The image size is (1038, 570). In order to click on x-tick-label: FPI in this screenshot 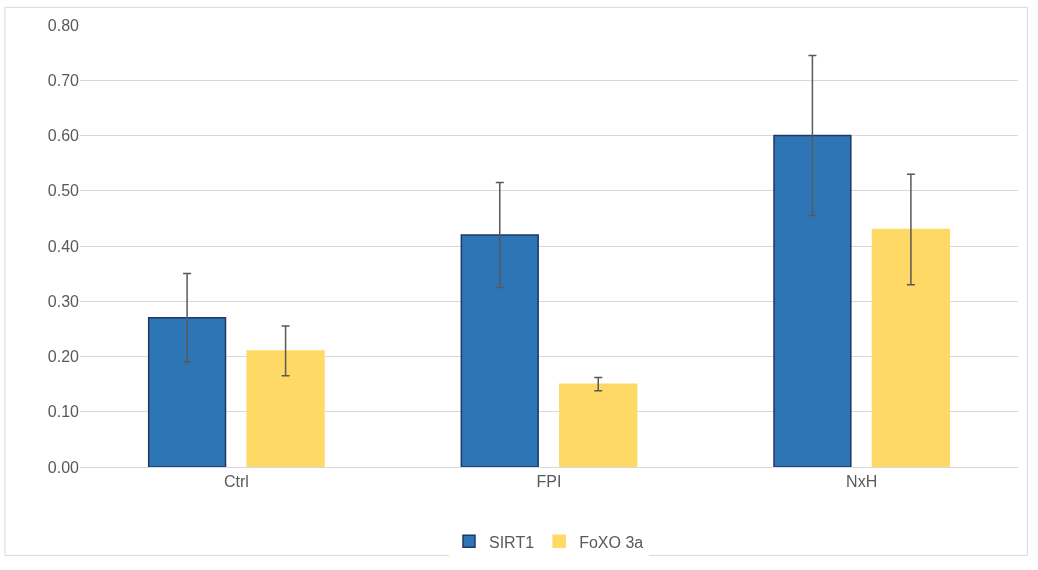, I will do `click(549, 482)`.